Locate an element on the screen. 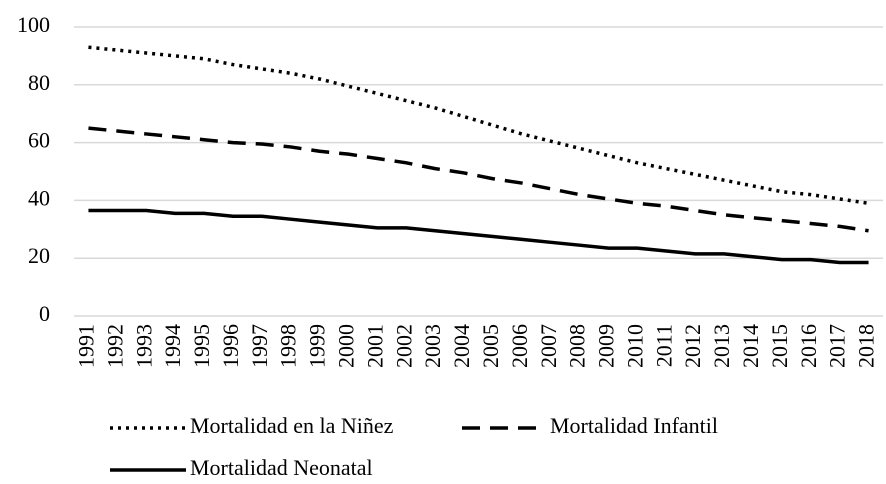  x-tick-label: 2012 is located at coordinates (692, 346).